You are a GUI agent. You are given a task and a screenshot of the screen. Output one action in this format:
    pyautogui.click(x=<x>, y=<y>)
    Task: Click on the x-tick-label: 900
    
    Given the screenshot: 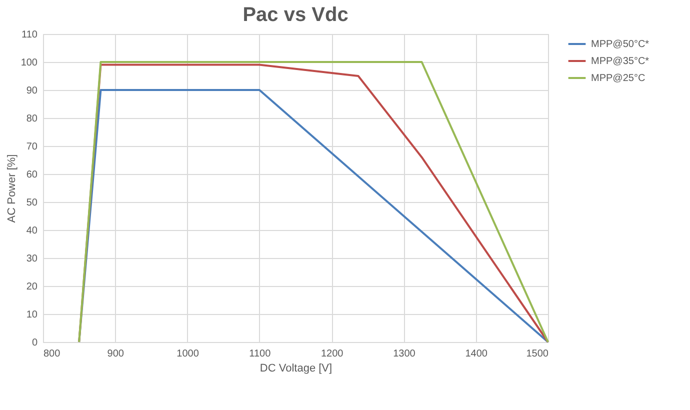 What is the action you would take?
    pyautogui.click(x=115, y=354)
    